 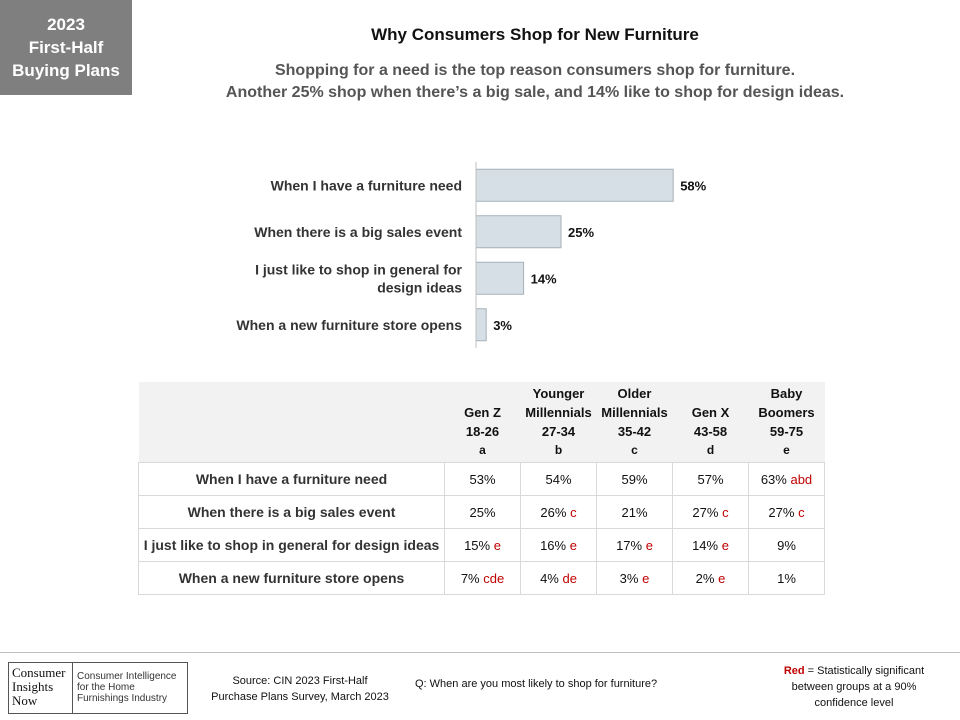 What do you see at coordinates (291, 422) in the screenshot?
I see `table-corner` at bounding box center [291, 422].